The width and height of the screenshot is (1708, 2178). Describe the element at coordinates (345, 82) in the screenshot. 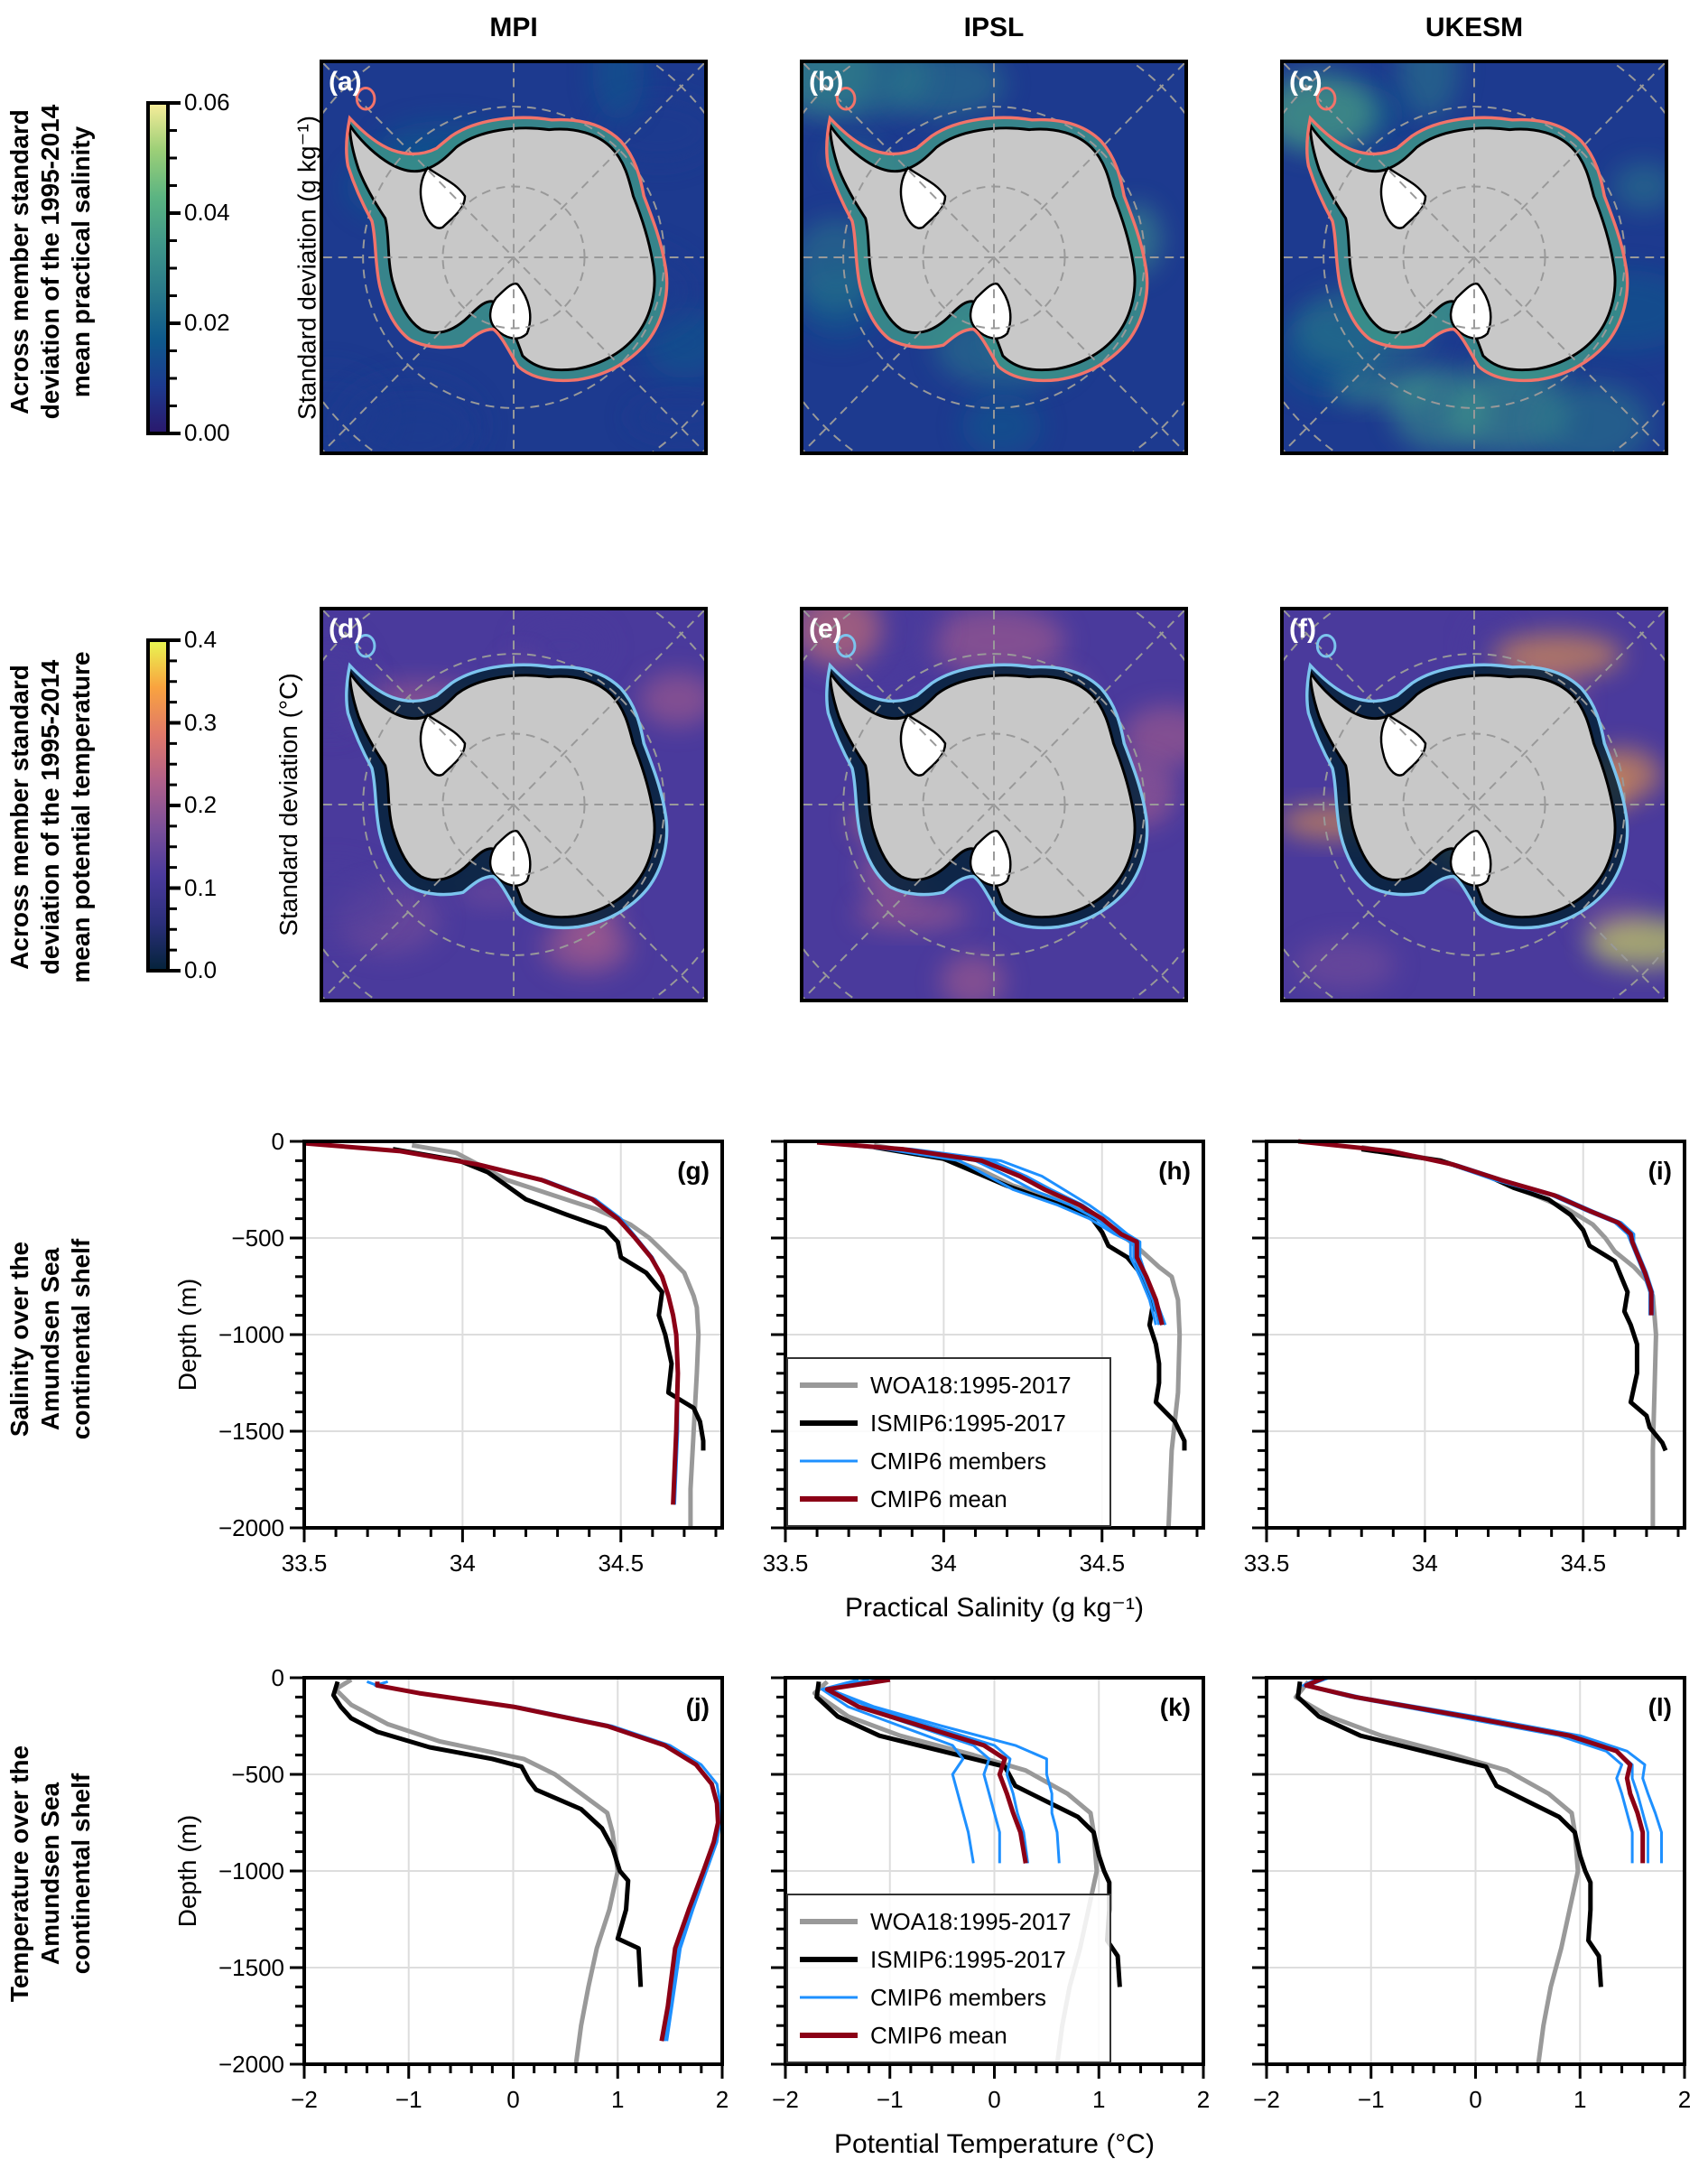

I see `panel-letter: (a)` at that location.